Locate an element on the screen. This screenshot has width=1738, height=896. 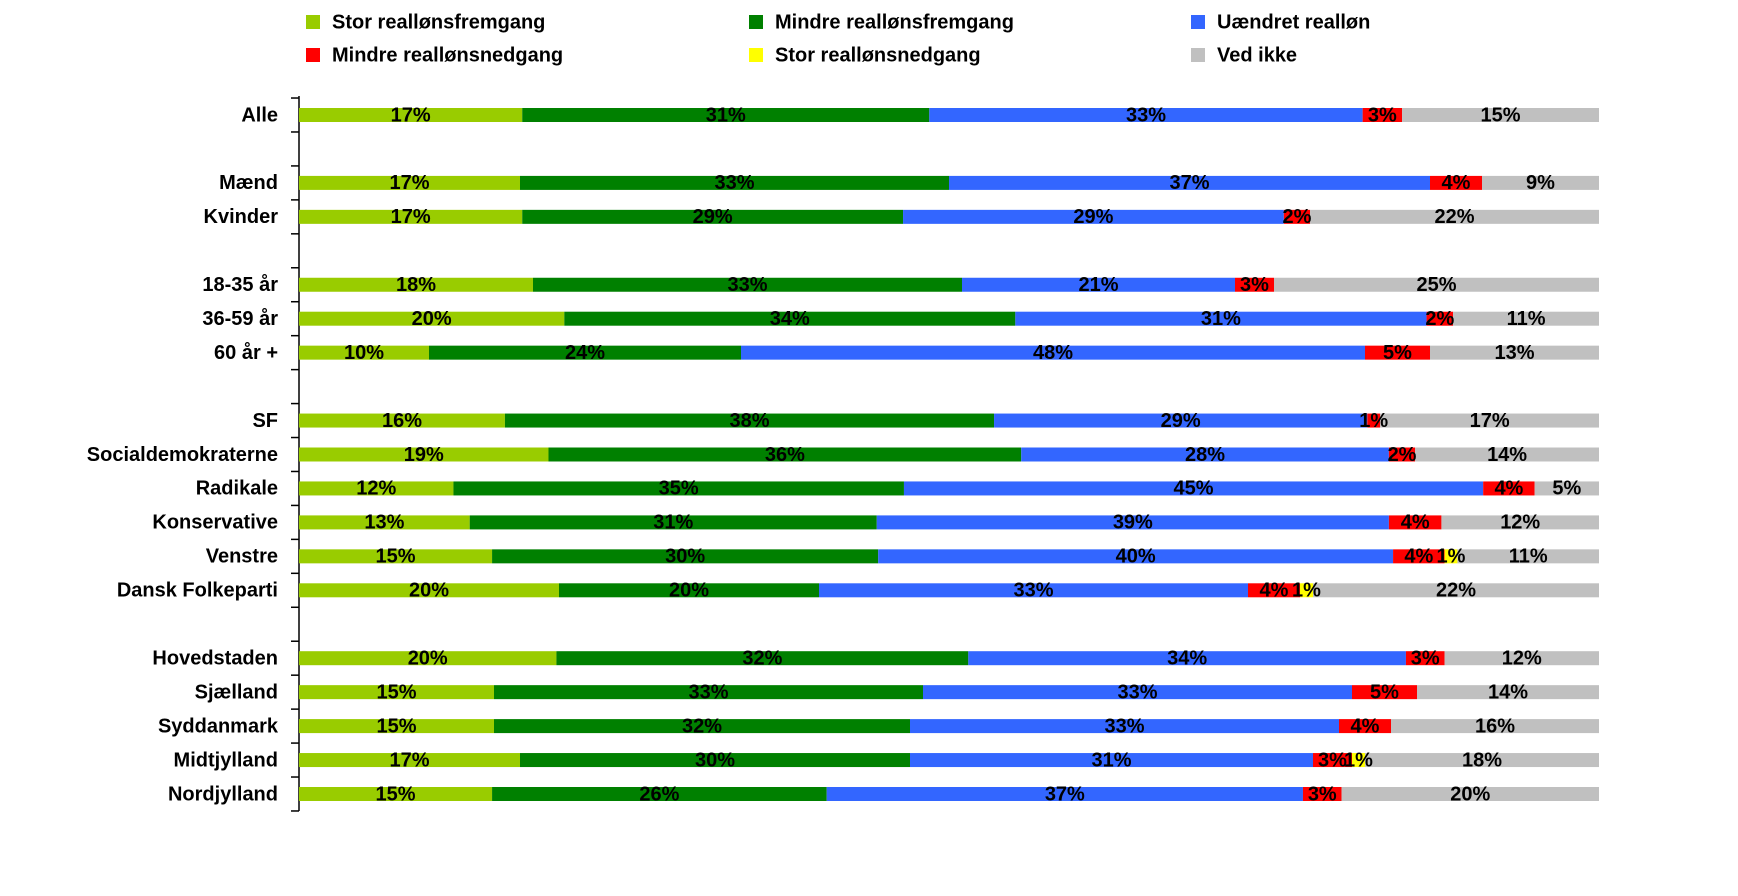
data-label: 9% is located at coordinates (1540, 183).